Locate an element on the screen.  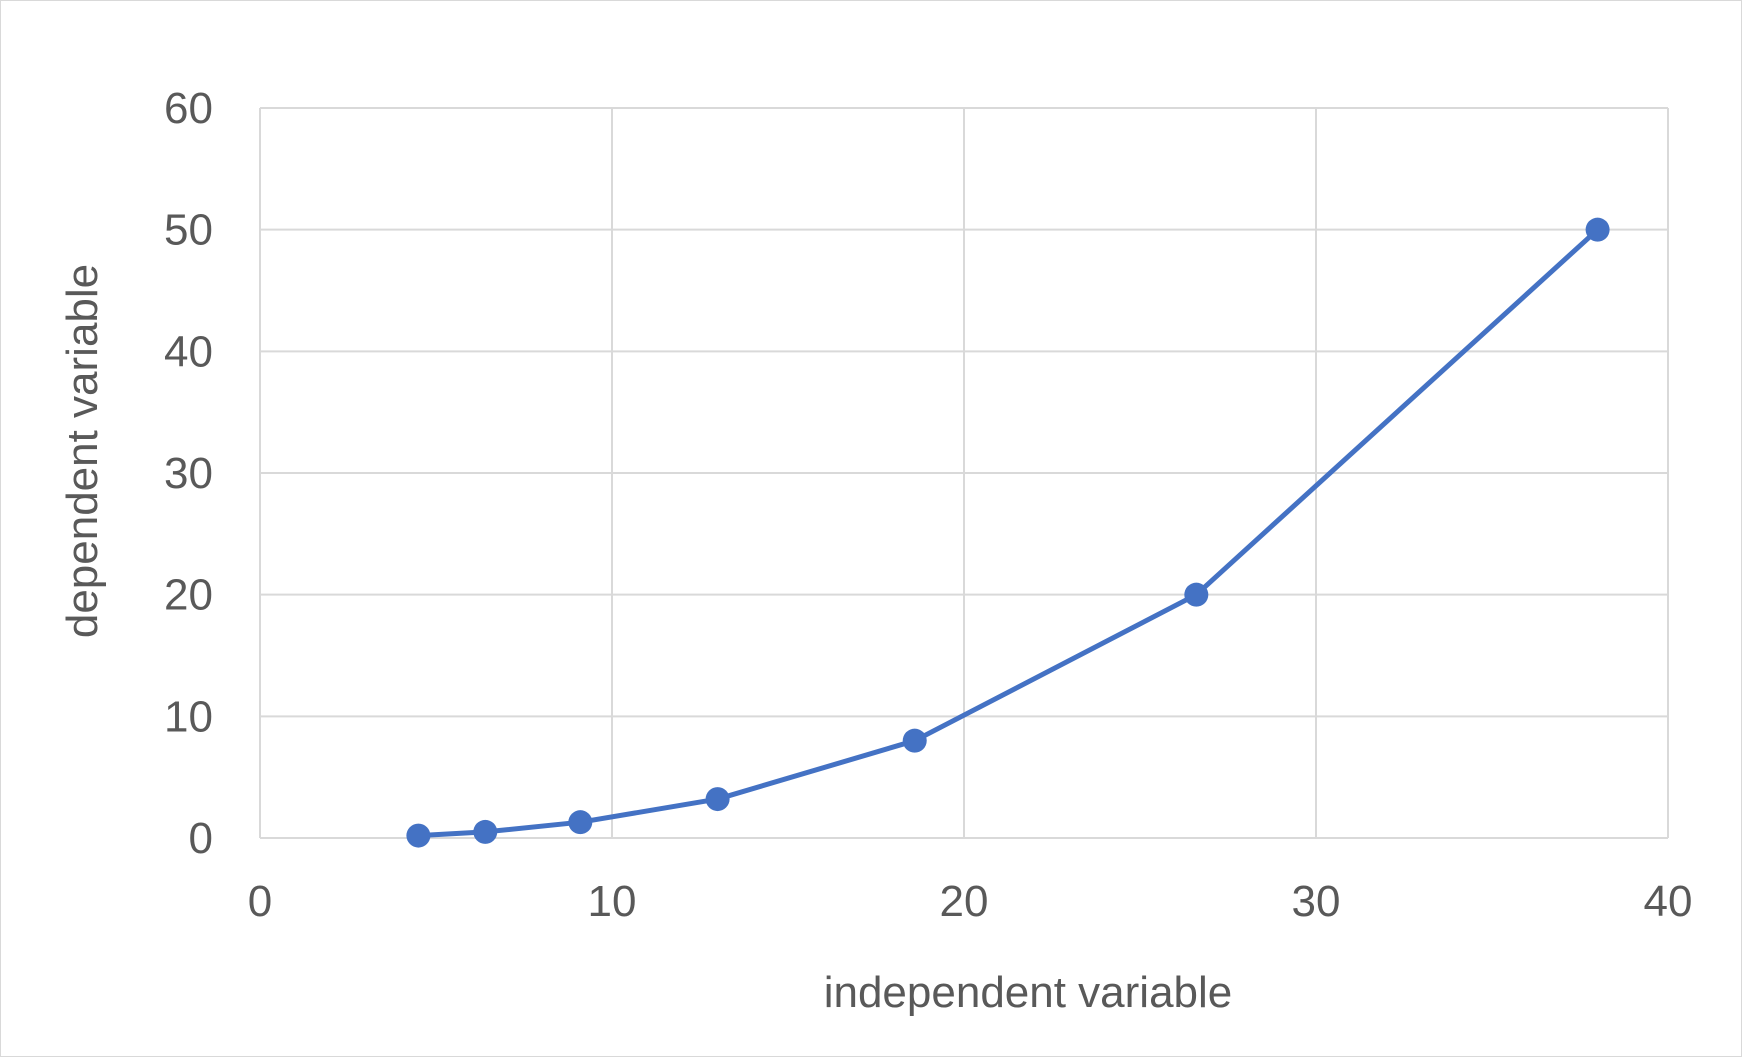
y-tick-label: 60 is located at coordinates (188, 108).